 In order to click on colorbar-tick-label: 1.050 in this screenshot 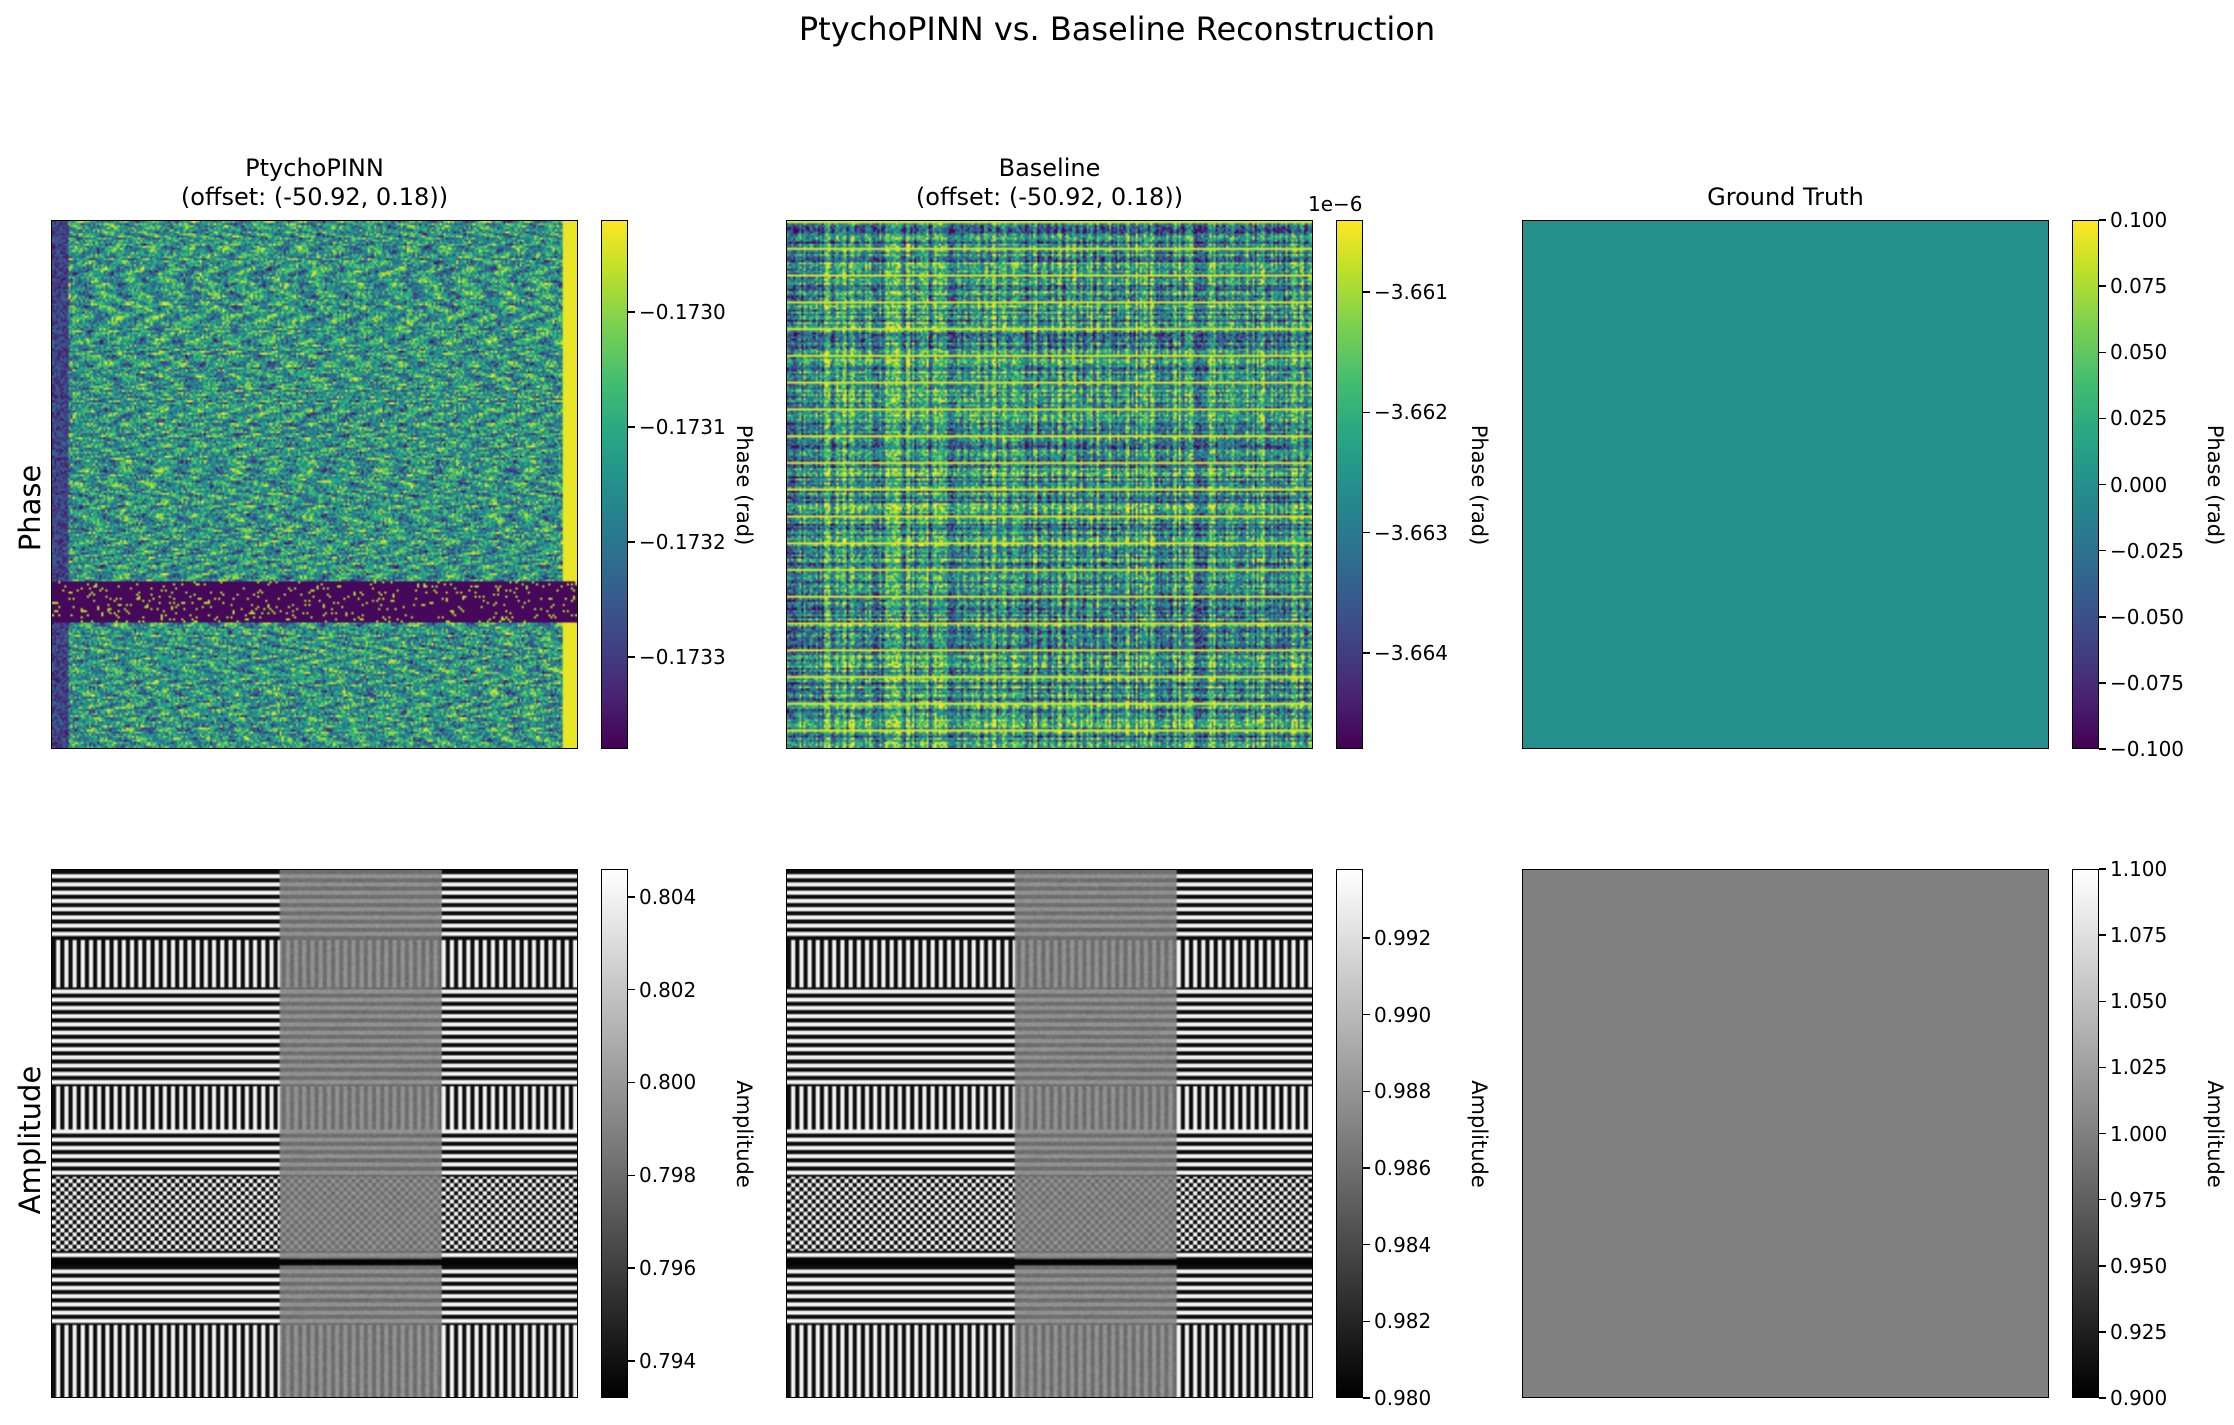, I will do `click(2139, 1001)`.